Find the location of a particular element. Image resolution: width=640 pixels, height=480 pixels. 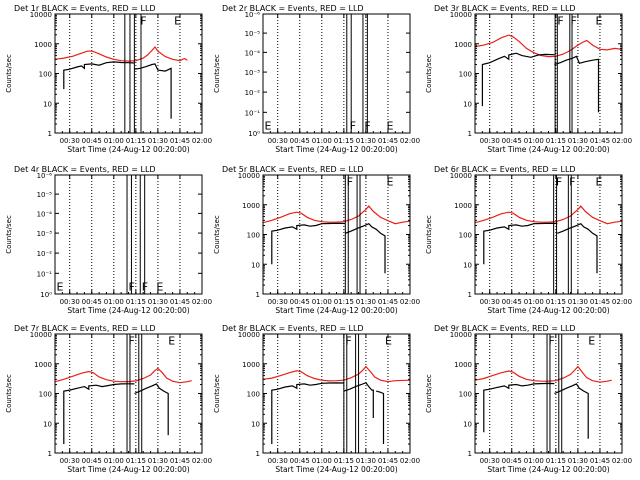

y-tick-label: 10⁻⁵ is located at coordinates (253, 34).